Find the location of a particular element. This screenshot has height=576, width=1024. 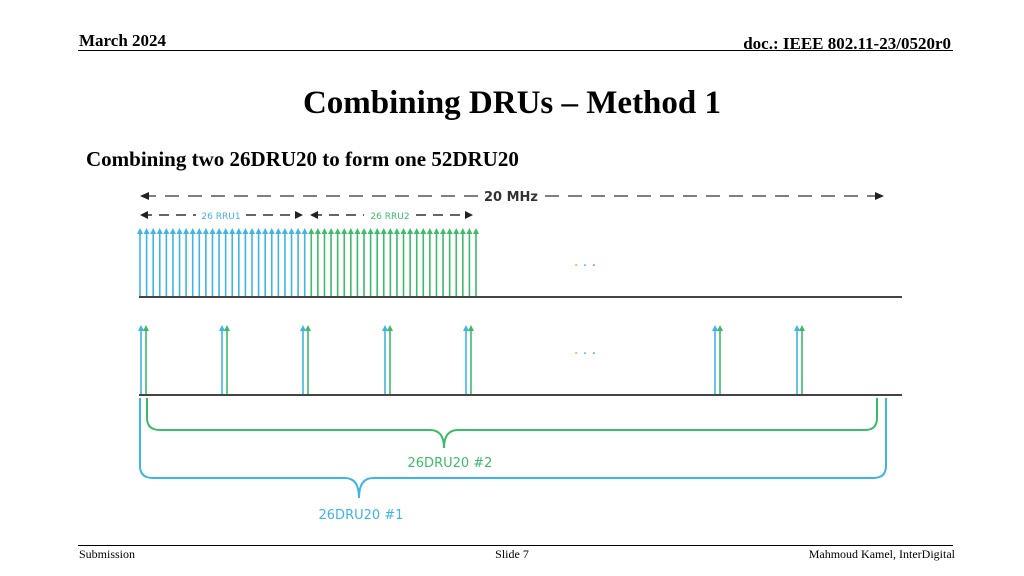

rru1-span-arrow: 26 RRU1 is located at coordinates (221, 216).